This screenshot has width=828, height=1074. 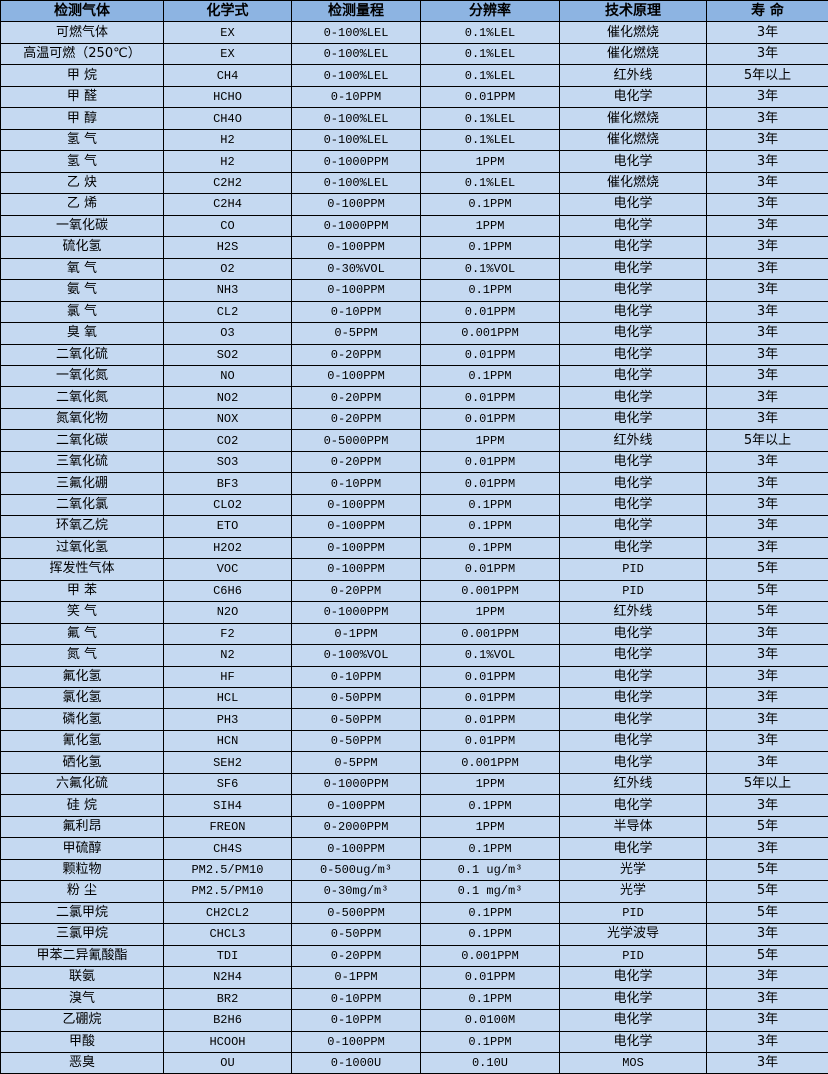 I want to click on table-row: 二氧化碳 CO2 0-5000PPM 1PPM 红外线 5年以上, so click(x=414, y=440).